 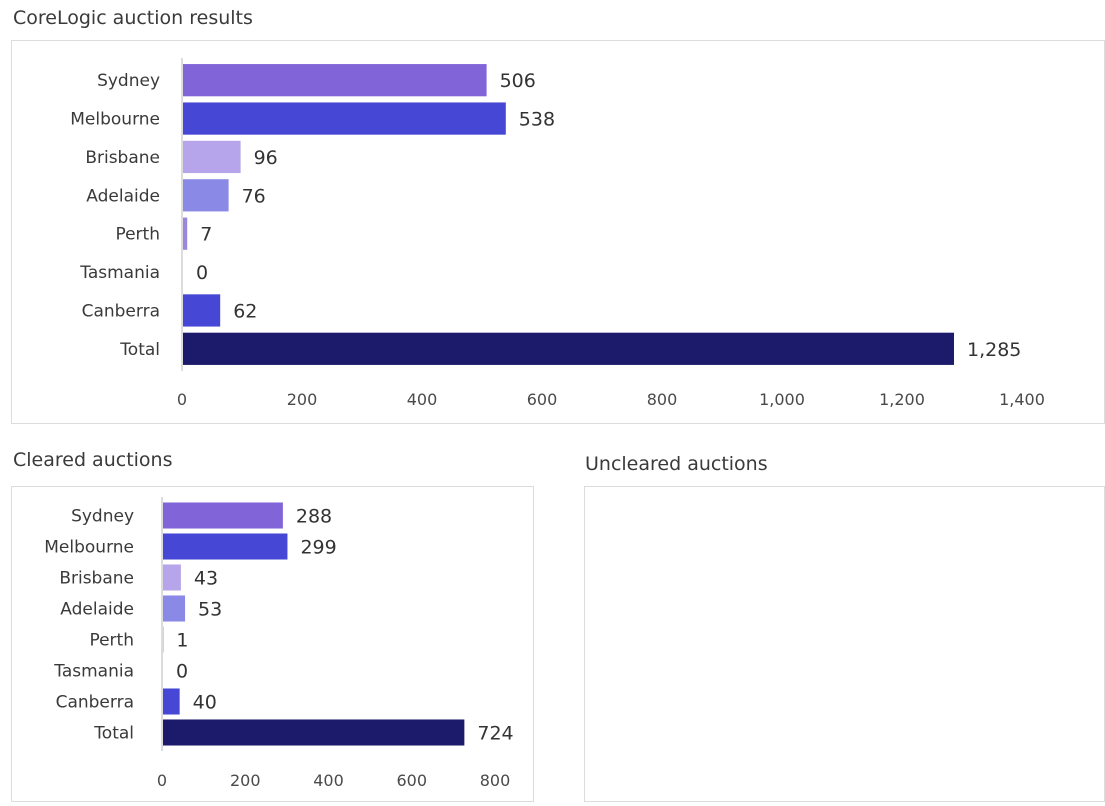 What do you see at coordinates (111, 641) in the screenshot?
I see `cleared-category-label-perth: Perth` at bounding box center [111, 641].